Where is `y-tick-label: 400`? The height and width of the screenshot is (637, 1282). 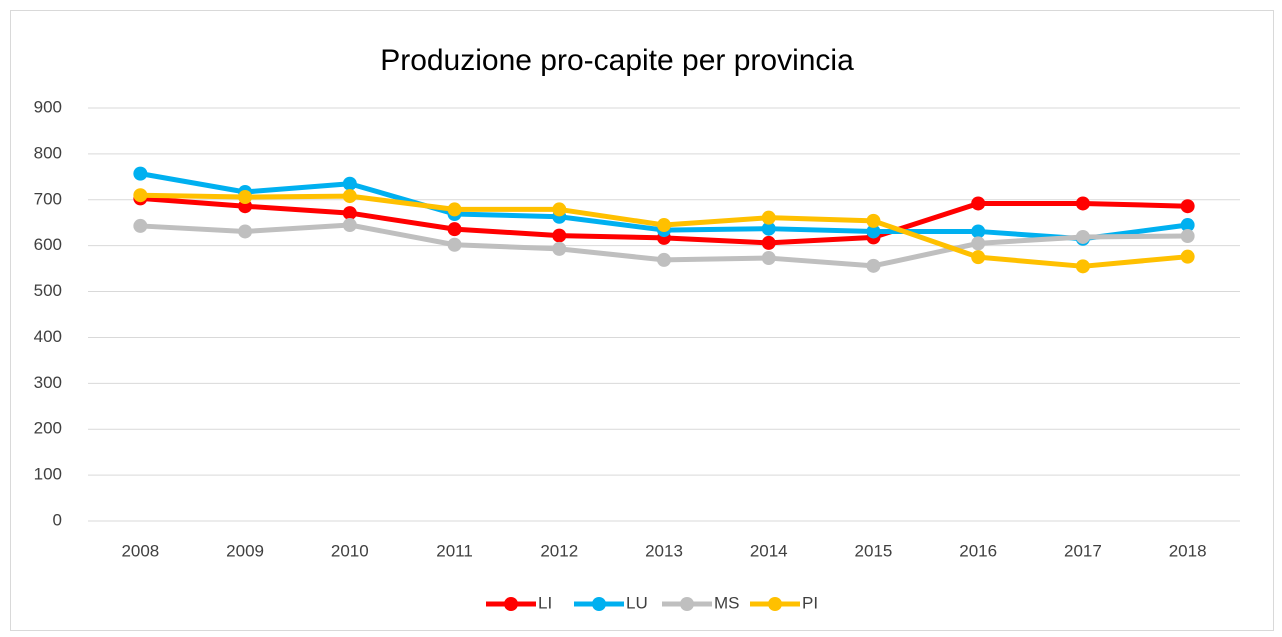
y-tick-label: 400 is located at coordinates (48, 336).